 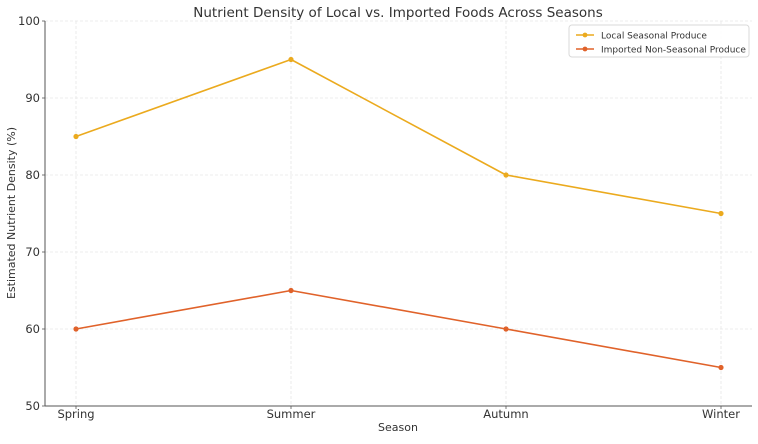 What do you see at coordinates (32, 98) in the screenshot?
I see `y-tick-label: 90` at bounding box center [32, 98].